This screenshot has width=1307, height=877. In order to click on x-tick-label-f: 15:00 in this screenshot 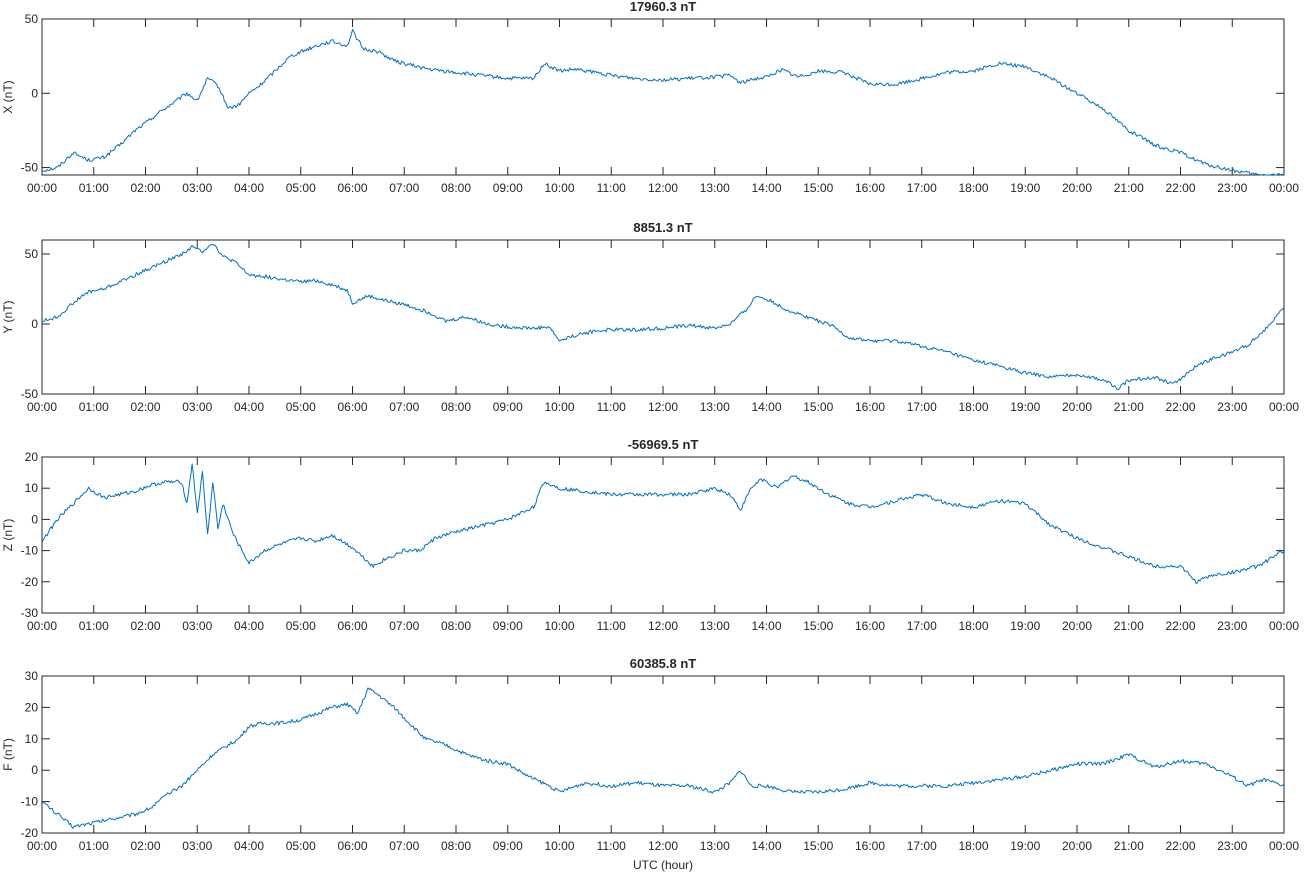, I will do `click(818, 846)`.